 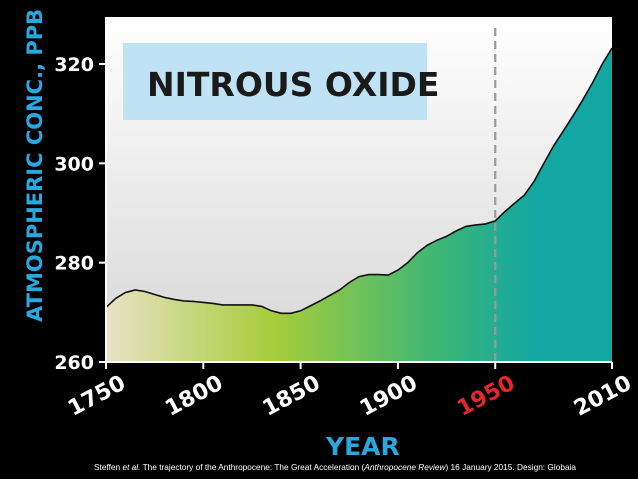 What do you see at coordinates (510, 467) in the screenshot?
I see `credit-suffix: ) 16 January 2015. Design: Globaia` at bounding box center [510, 467].